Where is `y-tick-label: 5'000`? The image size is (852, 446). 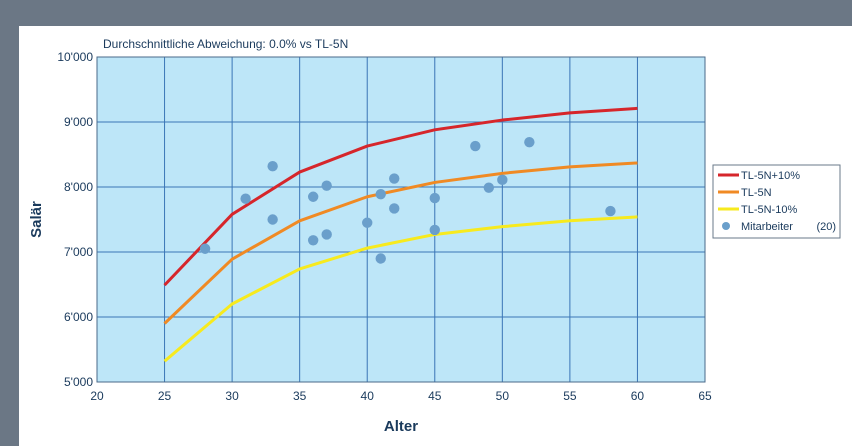 y-tick-label: 5'000 is located at coordinates (78, 382).